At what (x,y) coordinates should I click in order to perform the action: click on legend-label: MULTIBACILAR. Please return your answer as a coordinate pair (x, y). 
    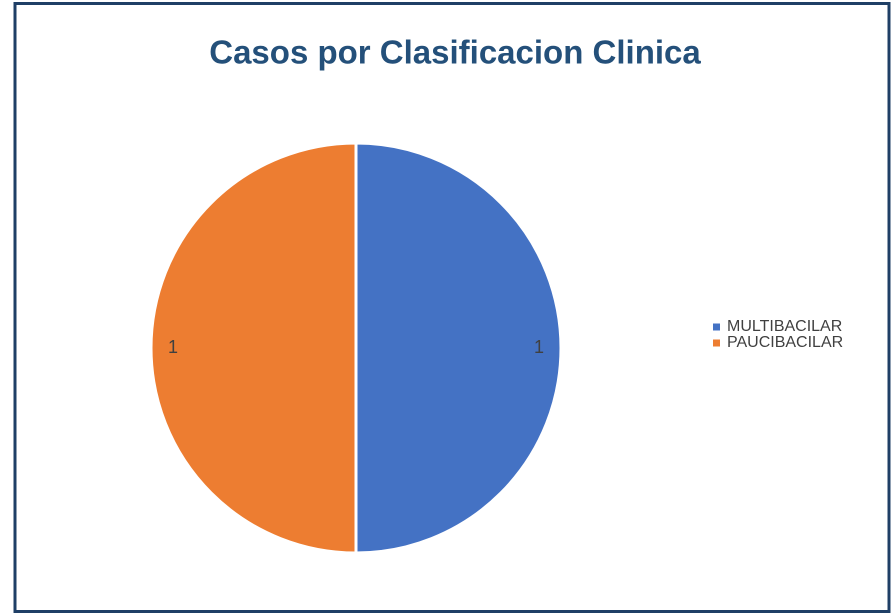
    Looking at the image, I should click on (784, 326).